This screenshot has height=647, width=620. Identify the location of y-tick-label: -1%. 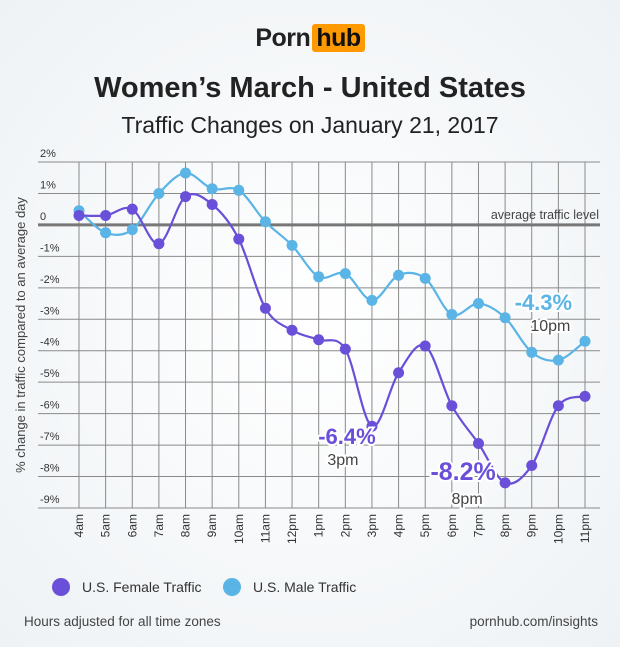
(50, 248).